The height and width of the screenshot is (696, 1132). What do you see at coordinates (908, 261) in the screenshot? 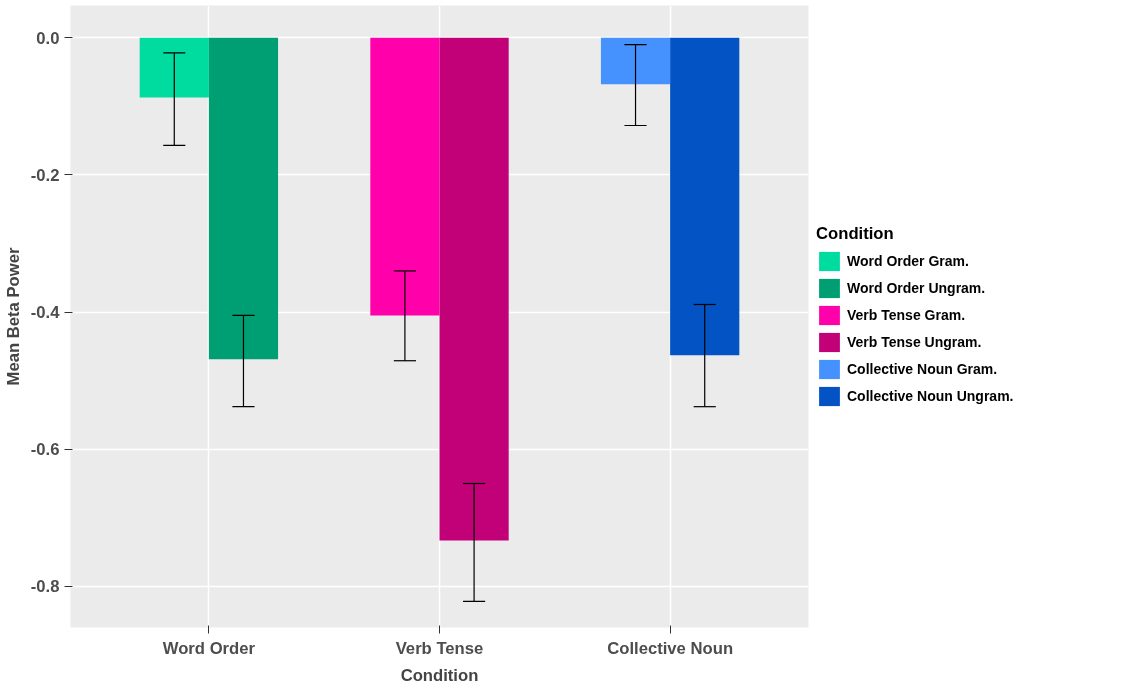
I see `legend-label: Word Order Gram.` at bounding box center [908, 261].